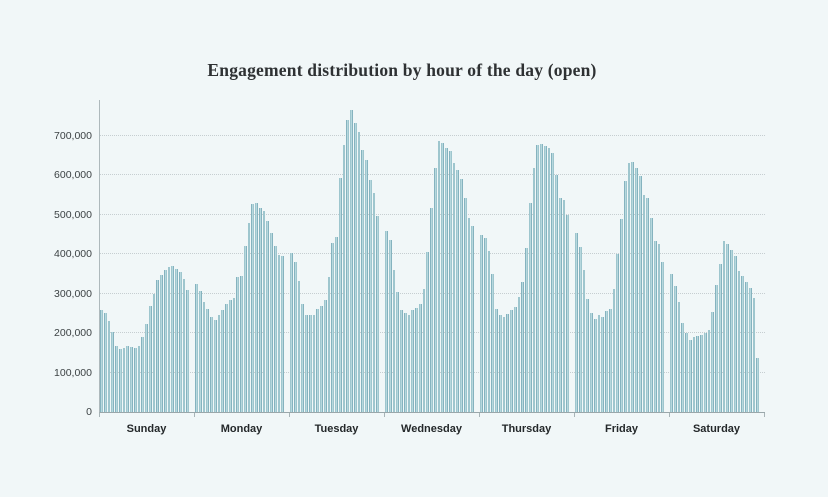 This screenshot has height=497, width=828. What do you see at coordinates (329, 344) in the screenshot?
I see `bar-tuesday-h10` at bounding box center [329, 344].